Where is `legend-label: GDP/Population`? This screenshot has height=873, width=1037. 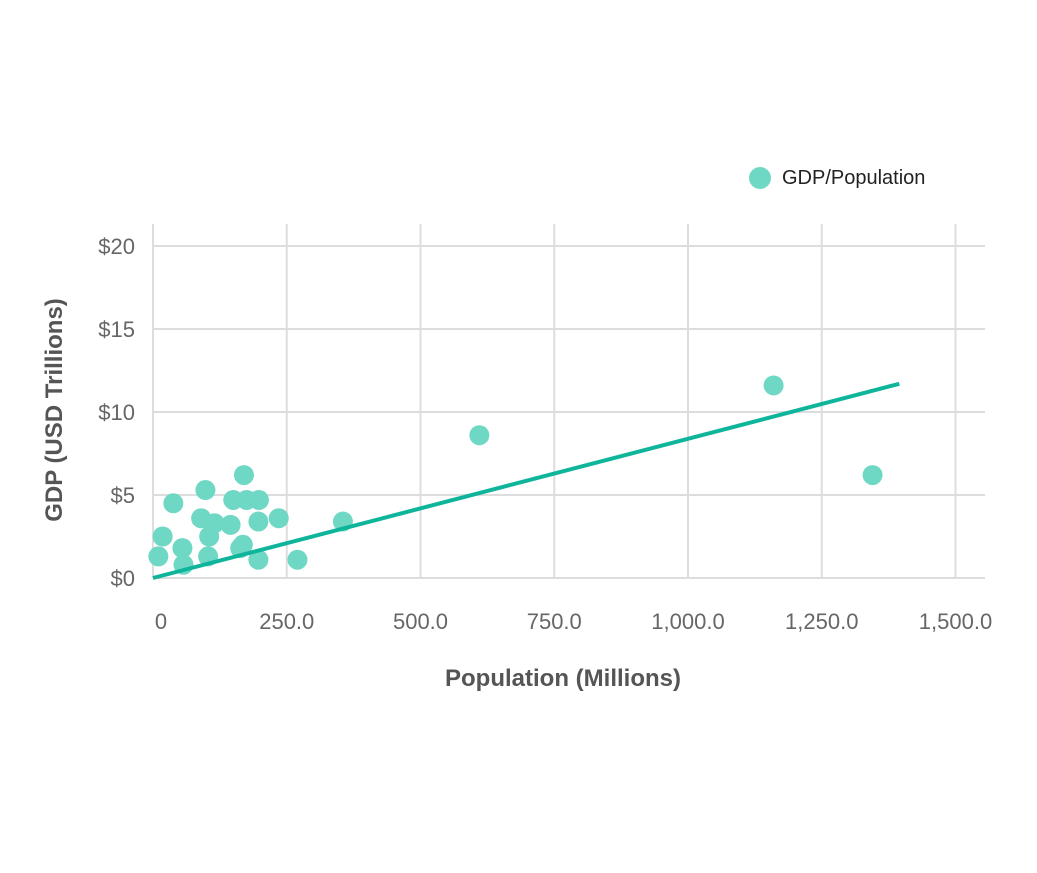 legend-label: GDP/Population is located at coordinates (853, 178).